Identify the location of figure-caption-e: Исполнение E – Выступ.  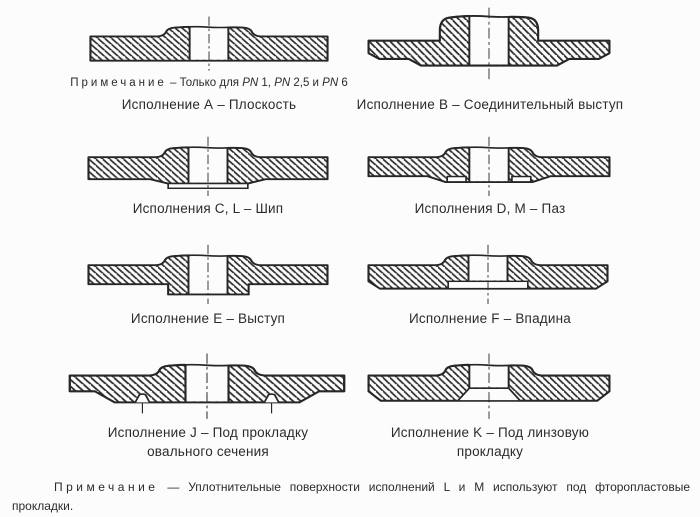
(208, 318).